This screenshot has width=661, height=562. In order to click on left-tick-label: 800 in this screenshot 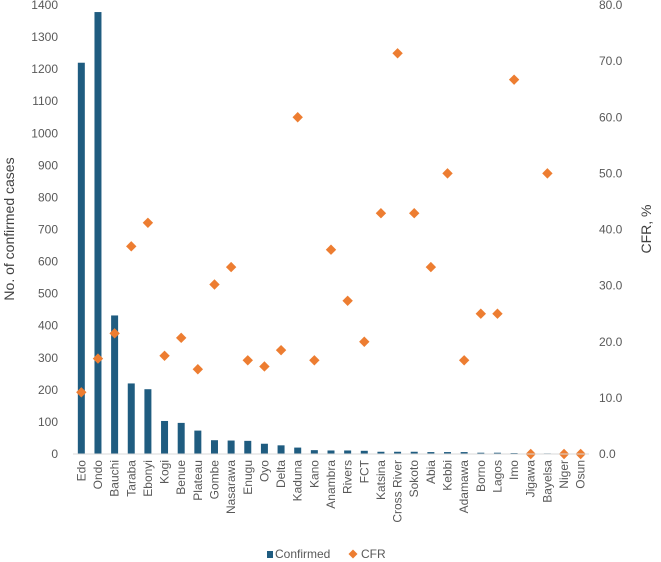, I will do `click(48, 197)`.